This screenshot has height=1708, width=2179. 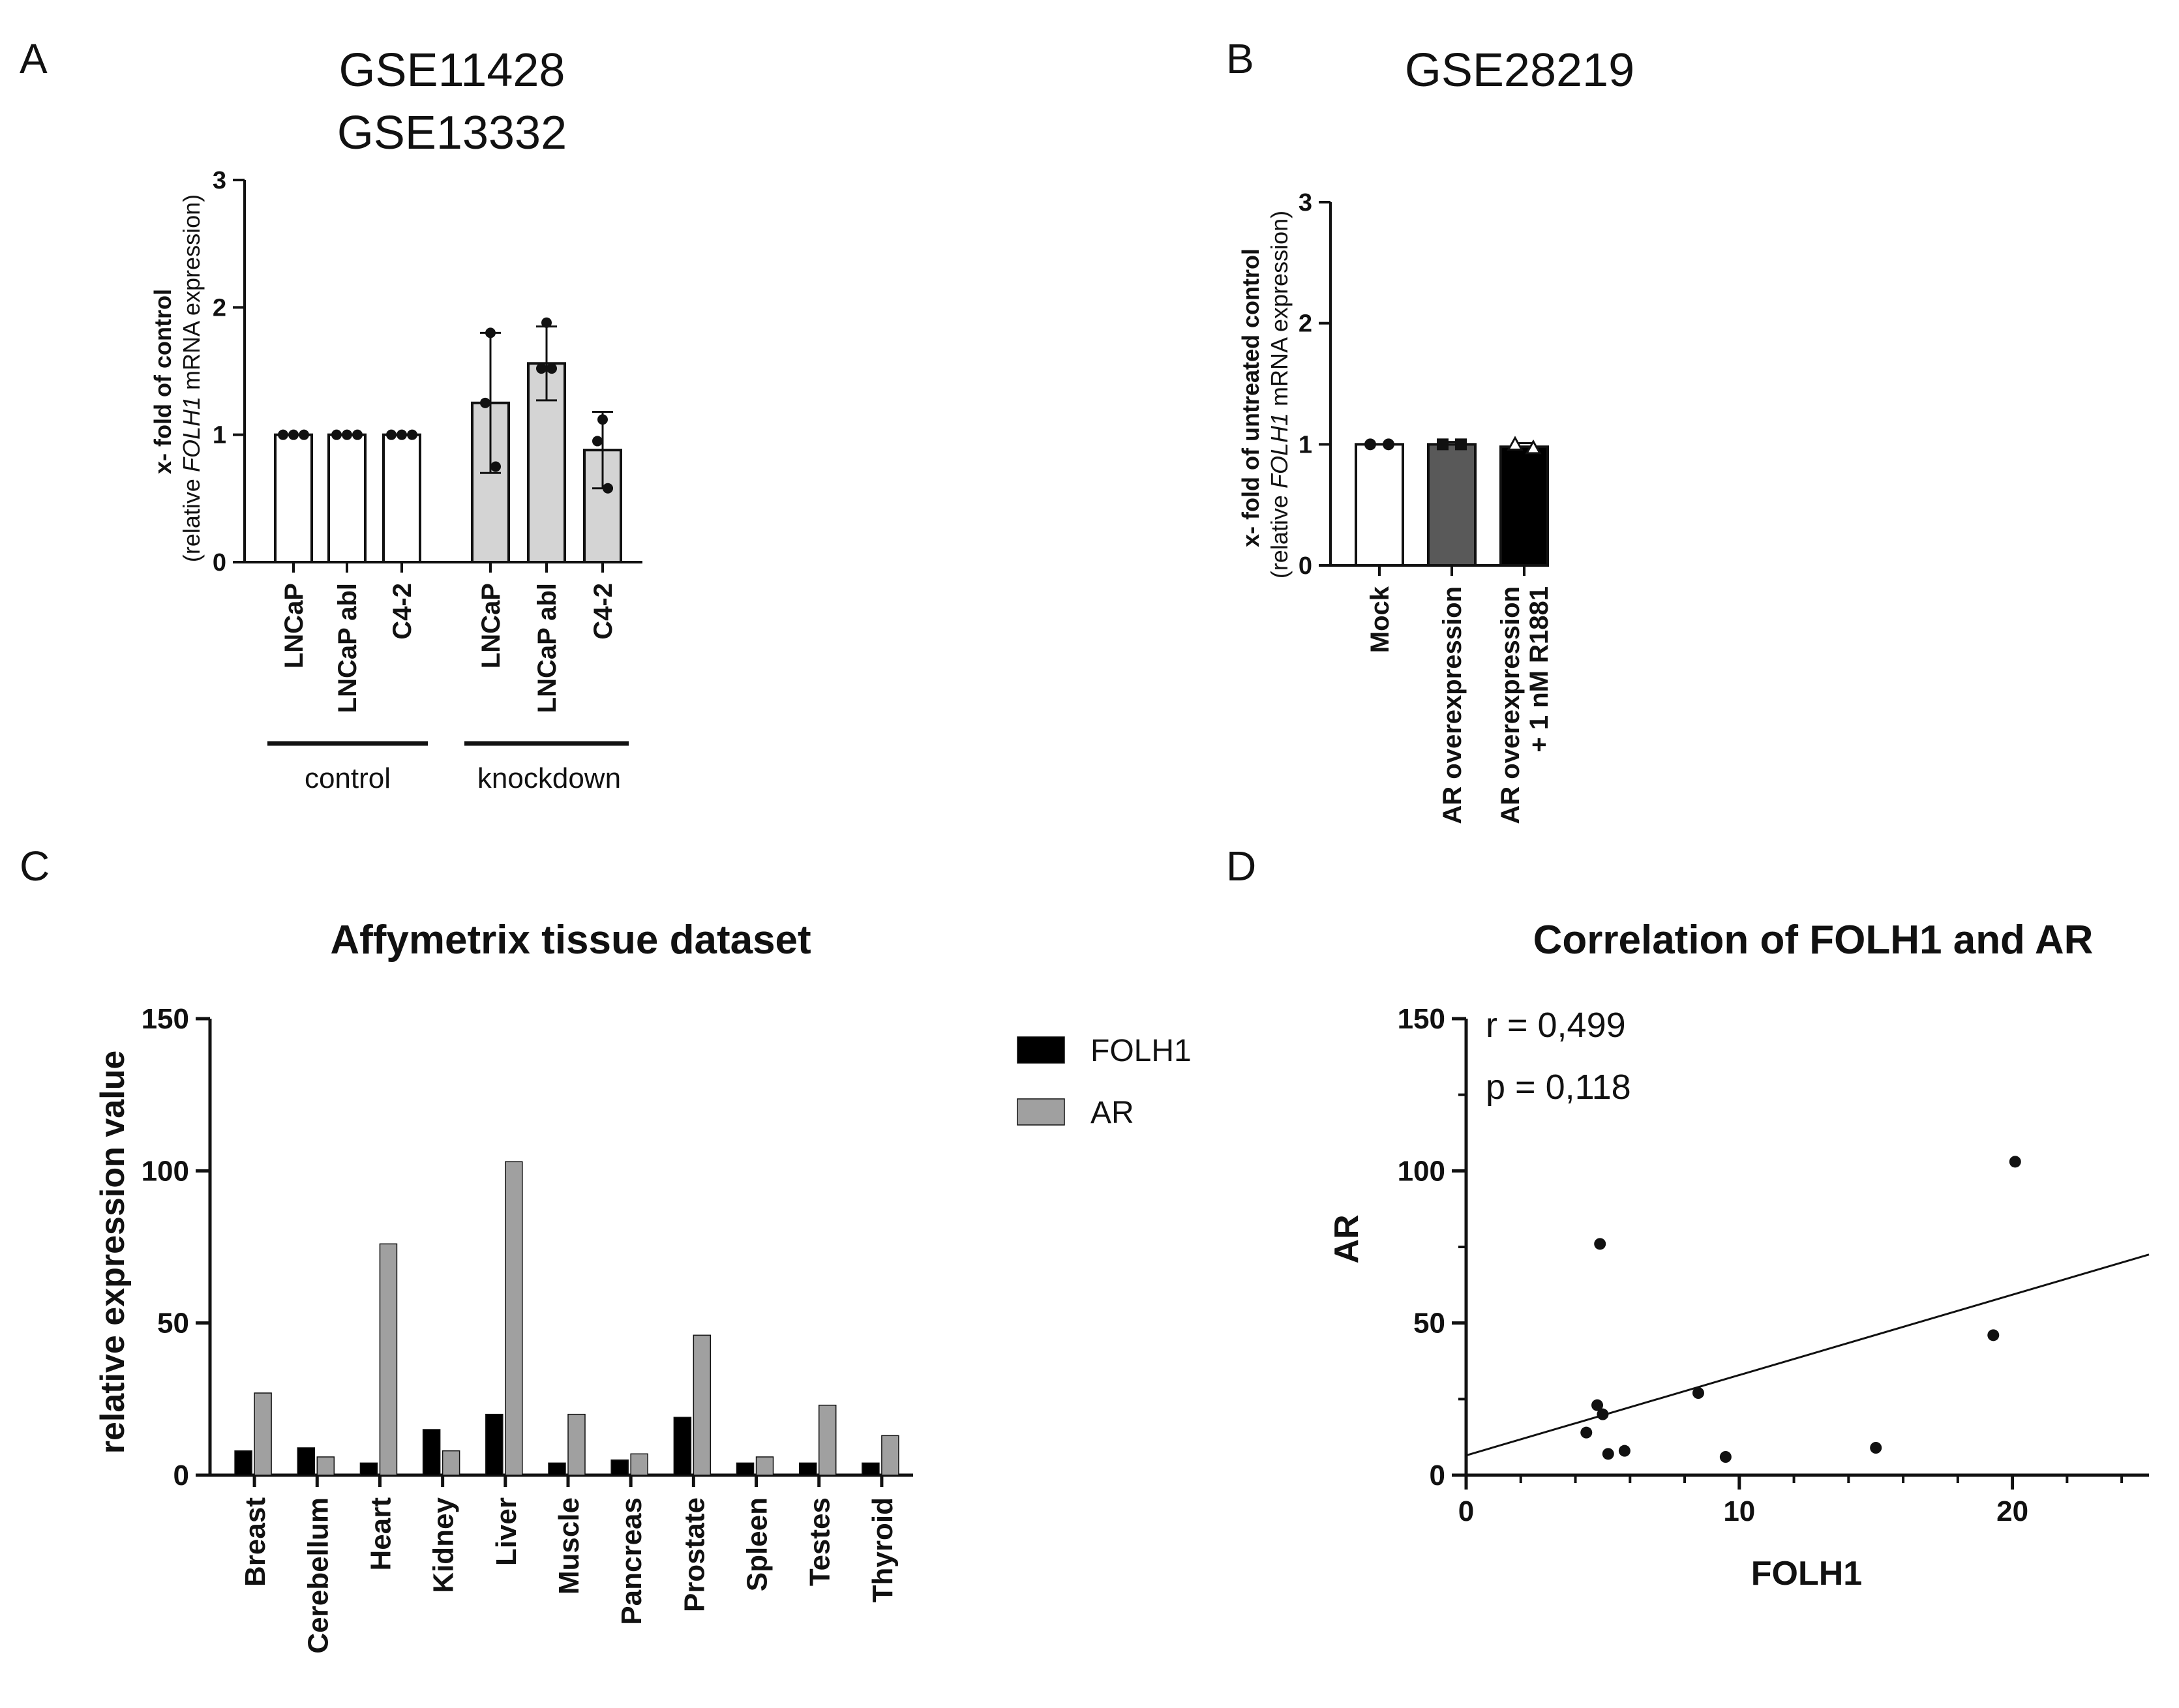 What do you see at coordinates (1305, 444) in the screenshot?
I see `panel-b-y-tick-label: 1` at bounding box center [1305, 444].